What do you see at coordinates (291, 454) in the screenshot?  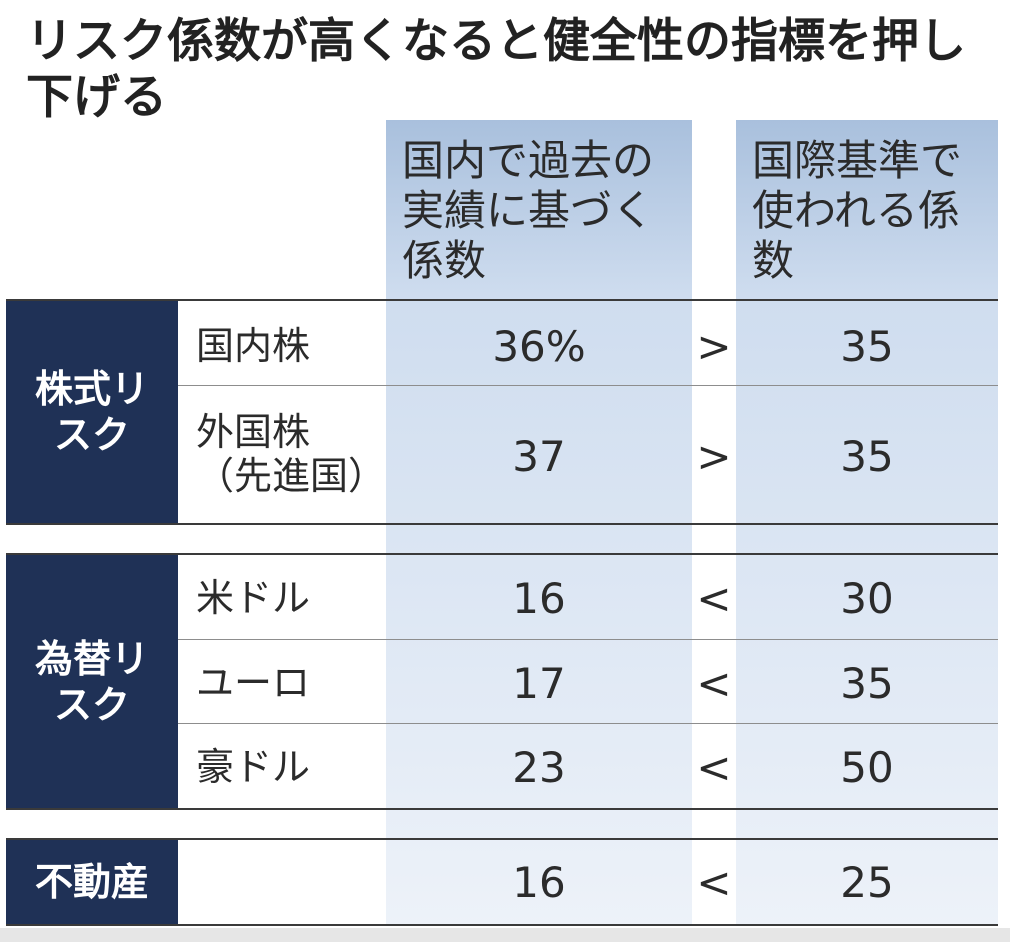 I see `row-label-foreign-stocks: 外国株（先進国）` at bounding box center [291, 454].